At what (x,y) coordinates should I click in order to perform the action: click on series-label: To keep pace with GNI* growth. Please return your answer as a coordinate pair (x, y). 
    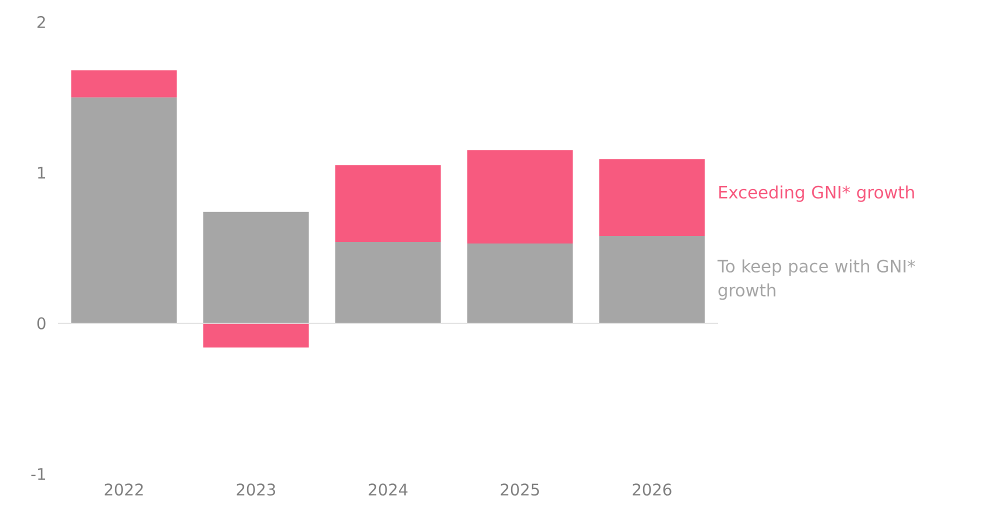
    Looking at the image, I should click on (817, 279).